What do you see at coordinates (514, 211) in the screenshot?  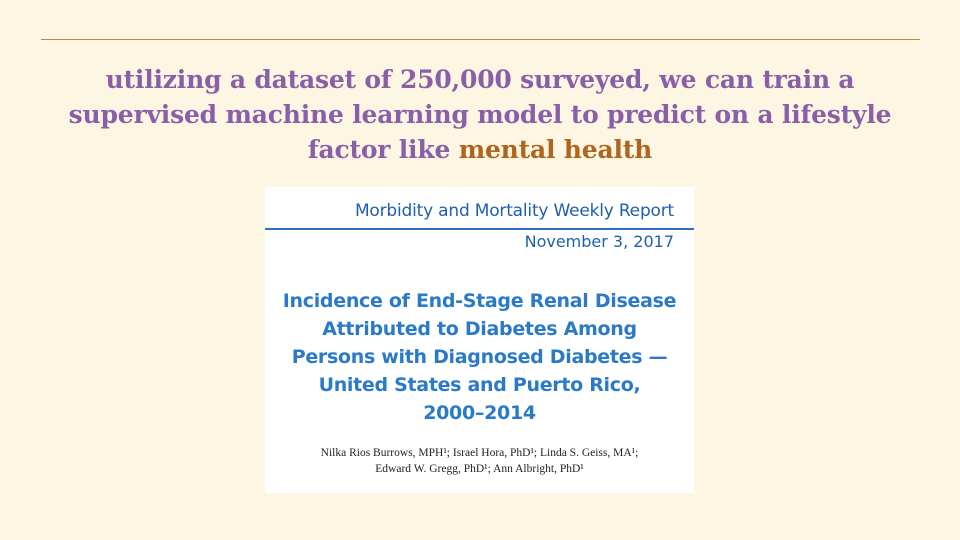 I see `journal-name: Morbidity and Mortality Weekly Report` at bounding box center [514, 211].